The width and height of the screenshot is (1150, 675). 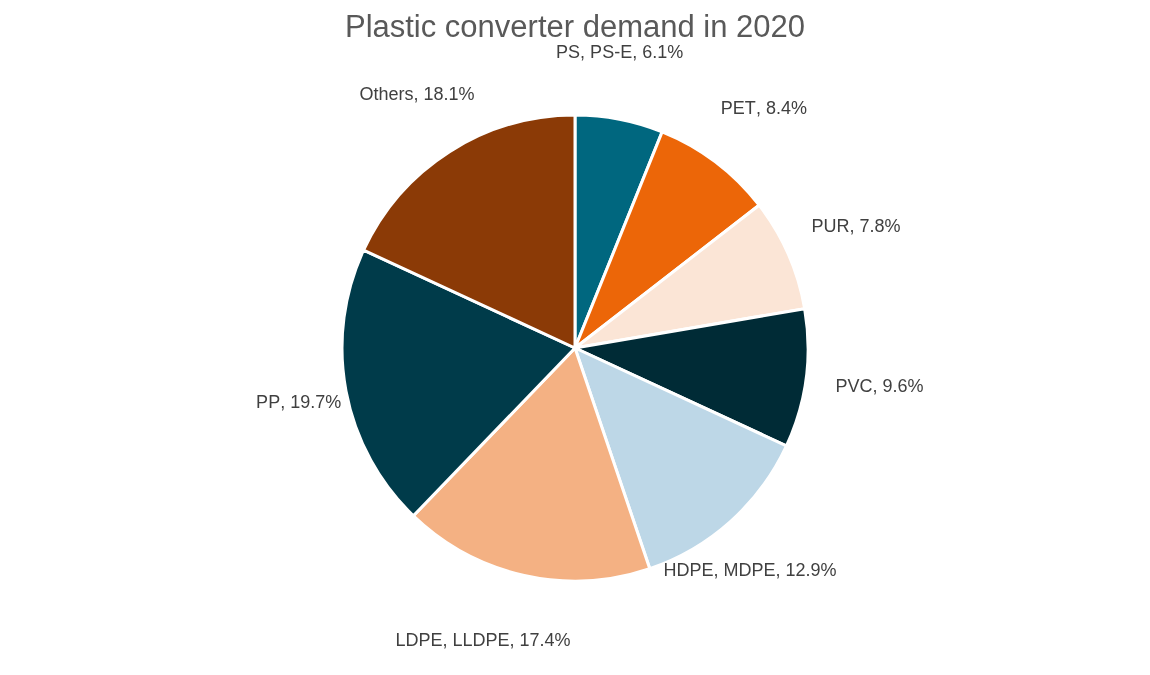 What do you see at coordinates (830, 226) in the screenshot?
I see `slice-label: PUR` at bounding box center [830, 226].